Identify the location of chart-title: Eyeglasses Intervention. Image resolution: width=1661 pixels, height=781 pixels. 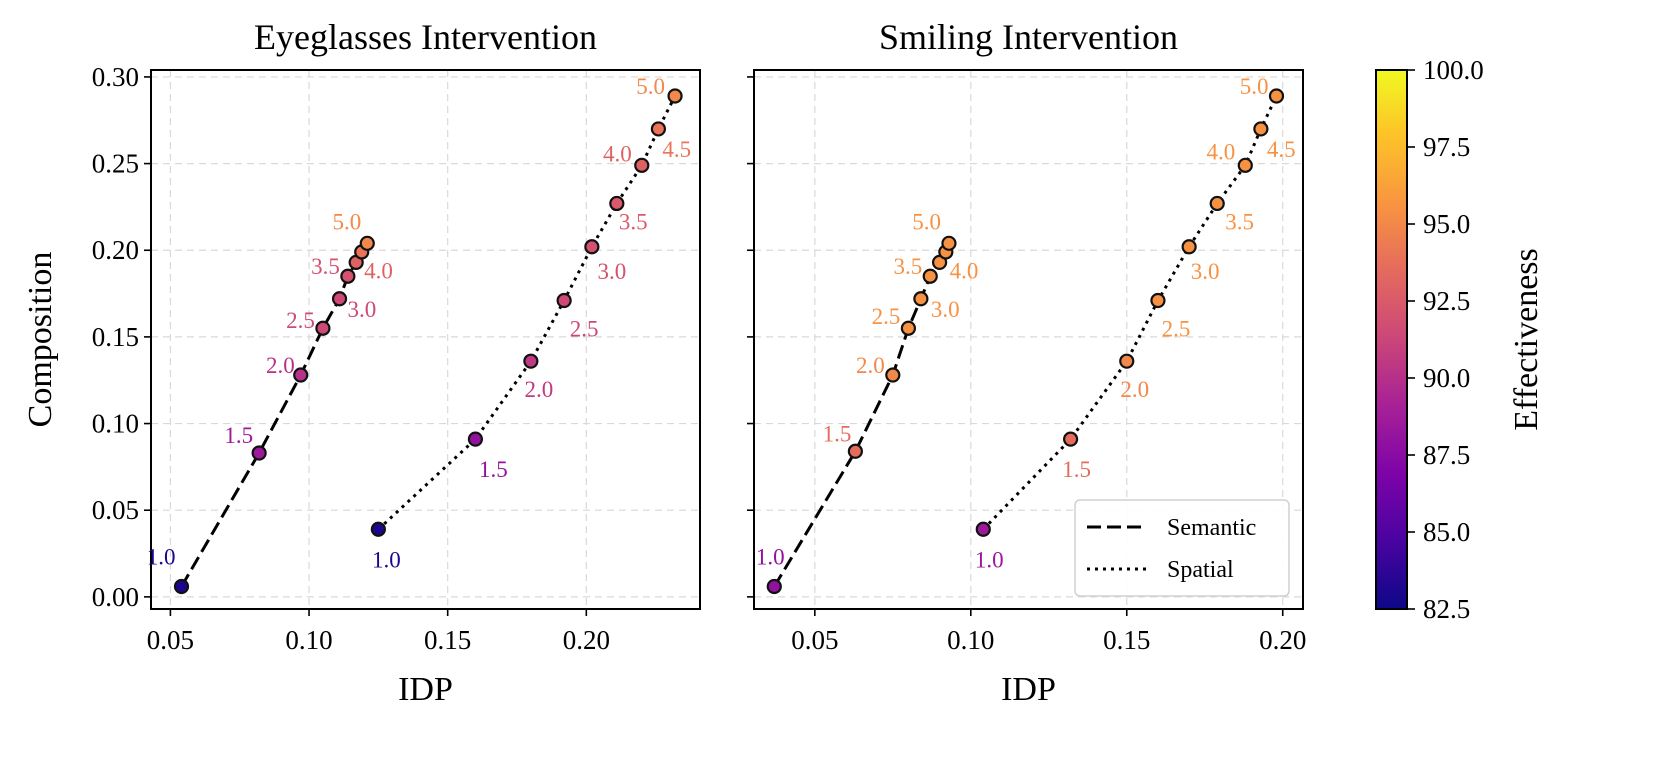
(425, 37).